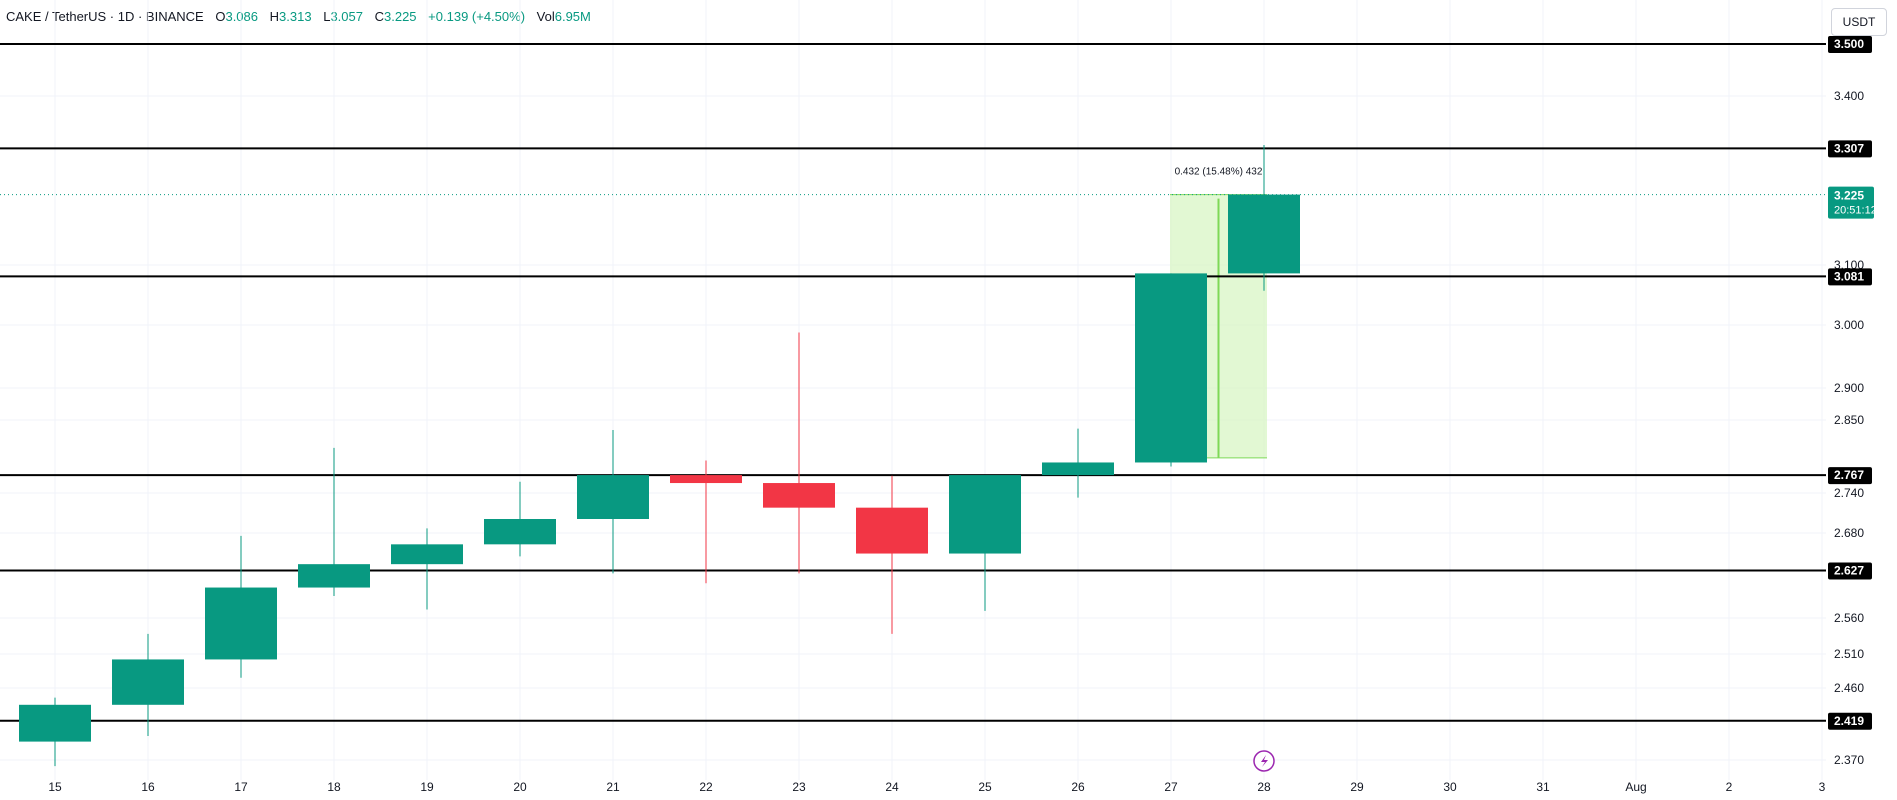 This screenshot has height=800, width=1897. What do you see at coordinates (334, 787) in the screenshot?
I see `time-tick-label: 18` at bounding box center [334, 787].